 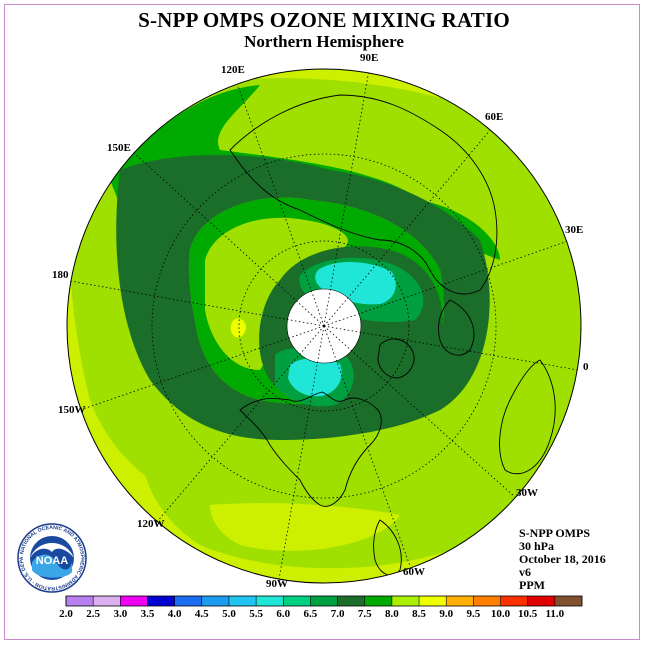 I want to click on latitude-circle-60n, so click(x=324, y=326).